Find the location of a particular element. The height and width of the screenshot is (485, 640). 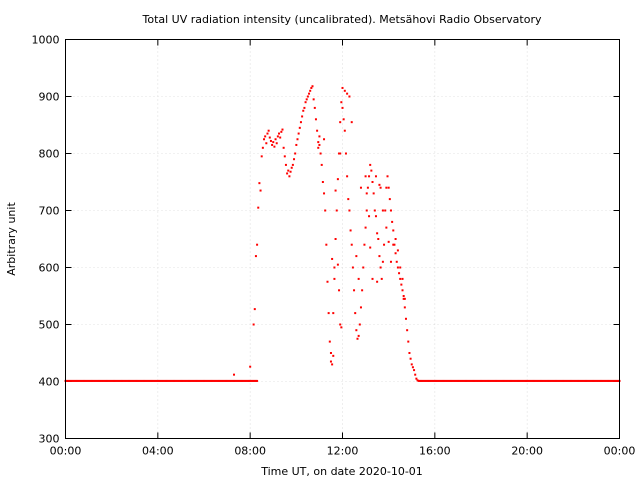

x-tick-label: 08:00 is located at coordinates (250, 451).